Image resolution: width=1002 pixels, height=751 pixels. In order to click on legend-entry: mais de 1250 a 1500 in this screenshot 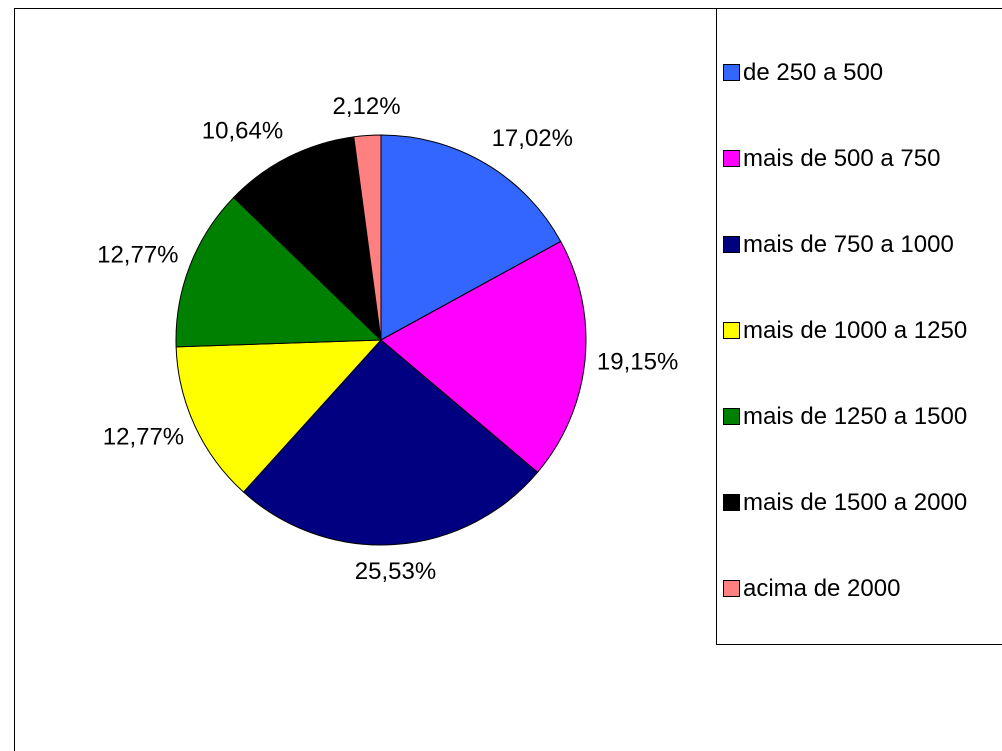, I will do `click(848, 417)`.